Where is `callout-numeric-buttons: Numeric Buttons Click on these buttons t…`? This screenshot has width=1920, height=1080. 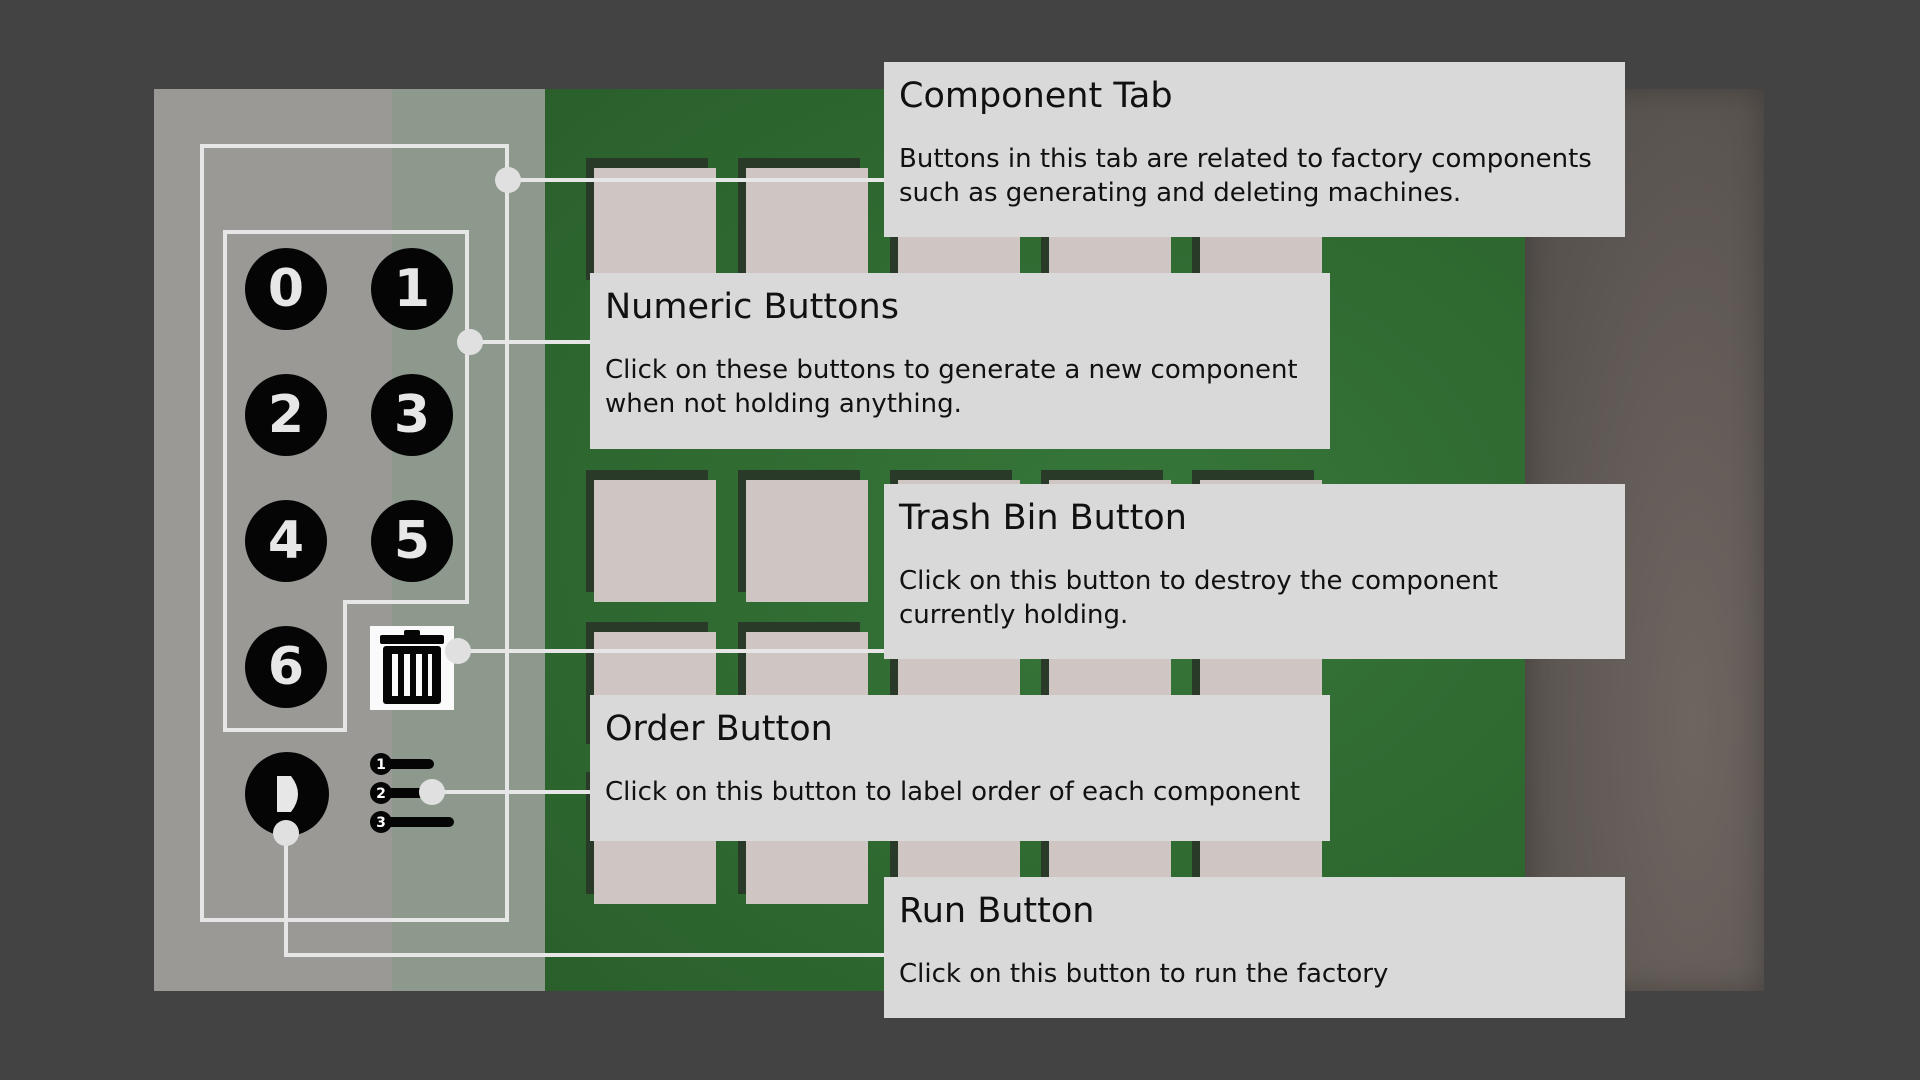
callout-numeric-buttons: Numeric Buttons Click on these buttons t… is located at coordinates (960, 361).